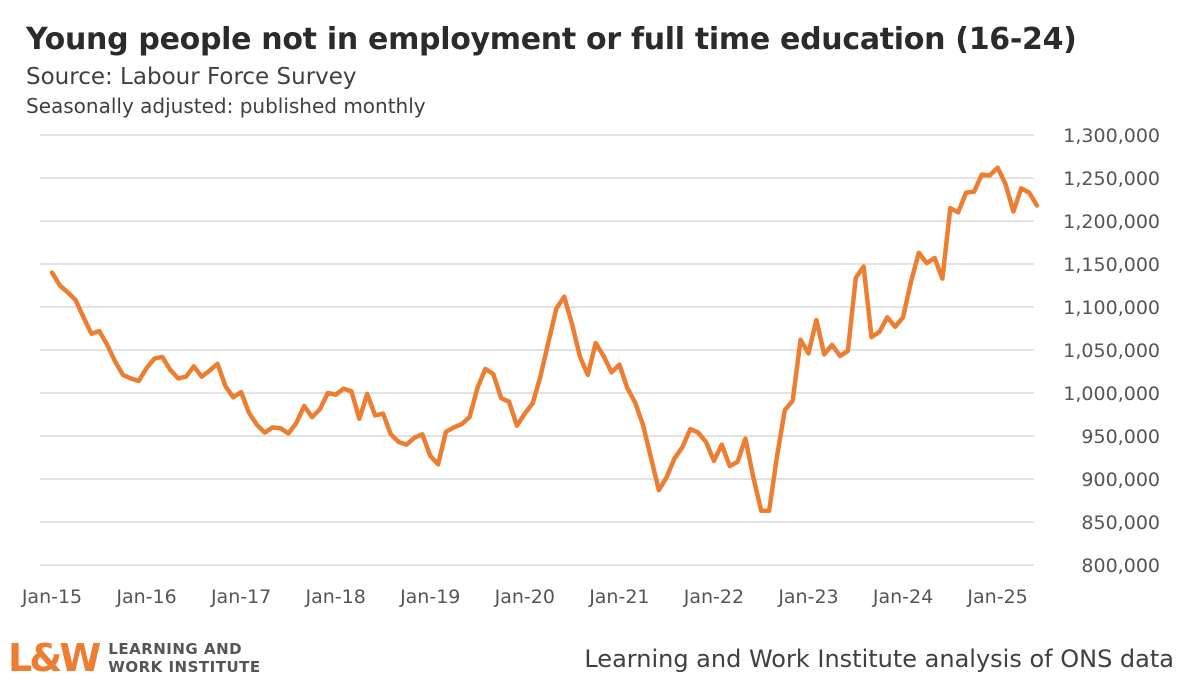 Image resolution: width=1200 pixels, height=687 pixels. I want to click on x-tick-label: Jan-20, so click(524, 597).